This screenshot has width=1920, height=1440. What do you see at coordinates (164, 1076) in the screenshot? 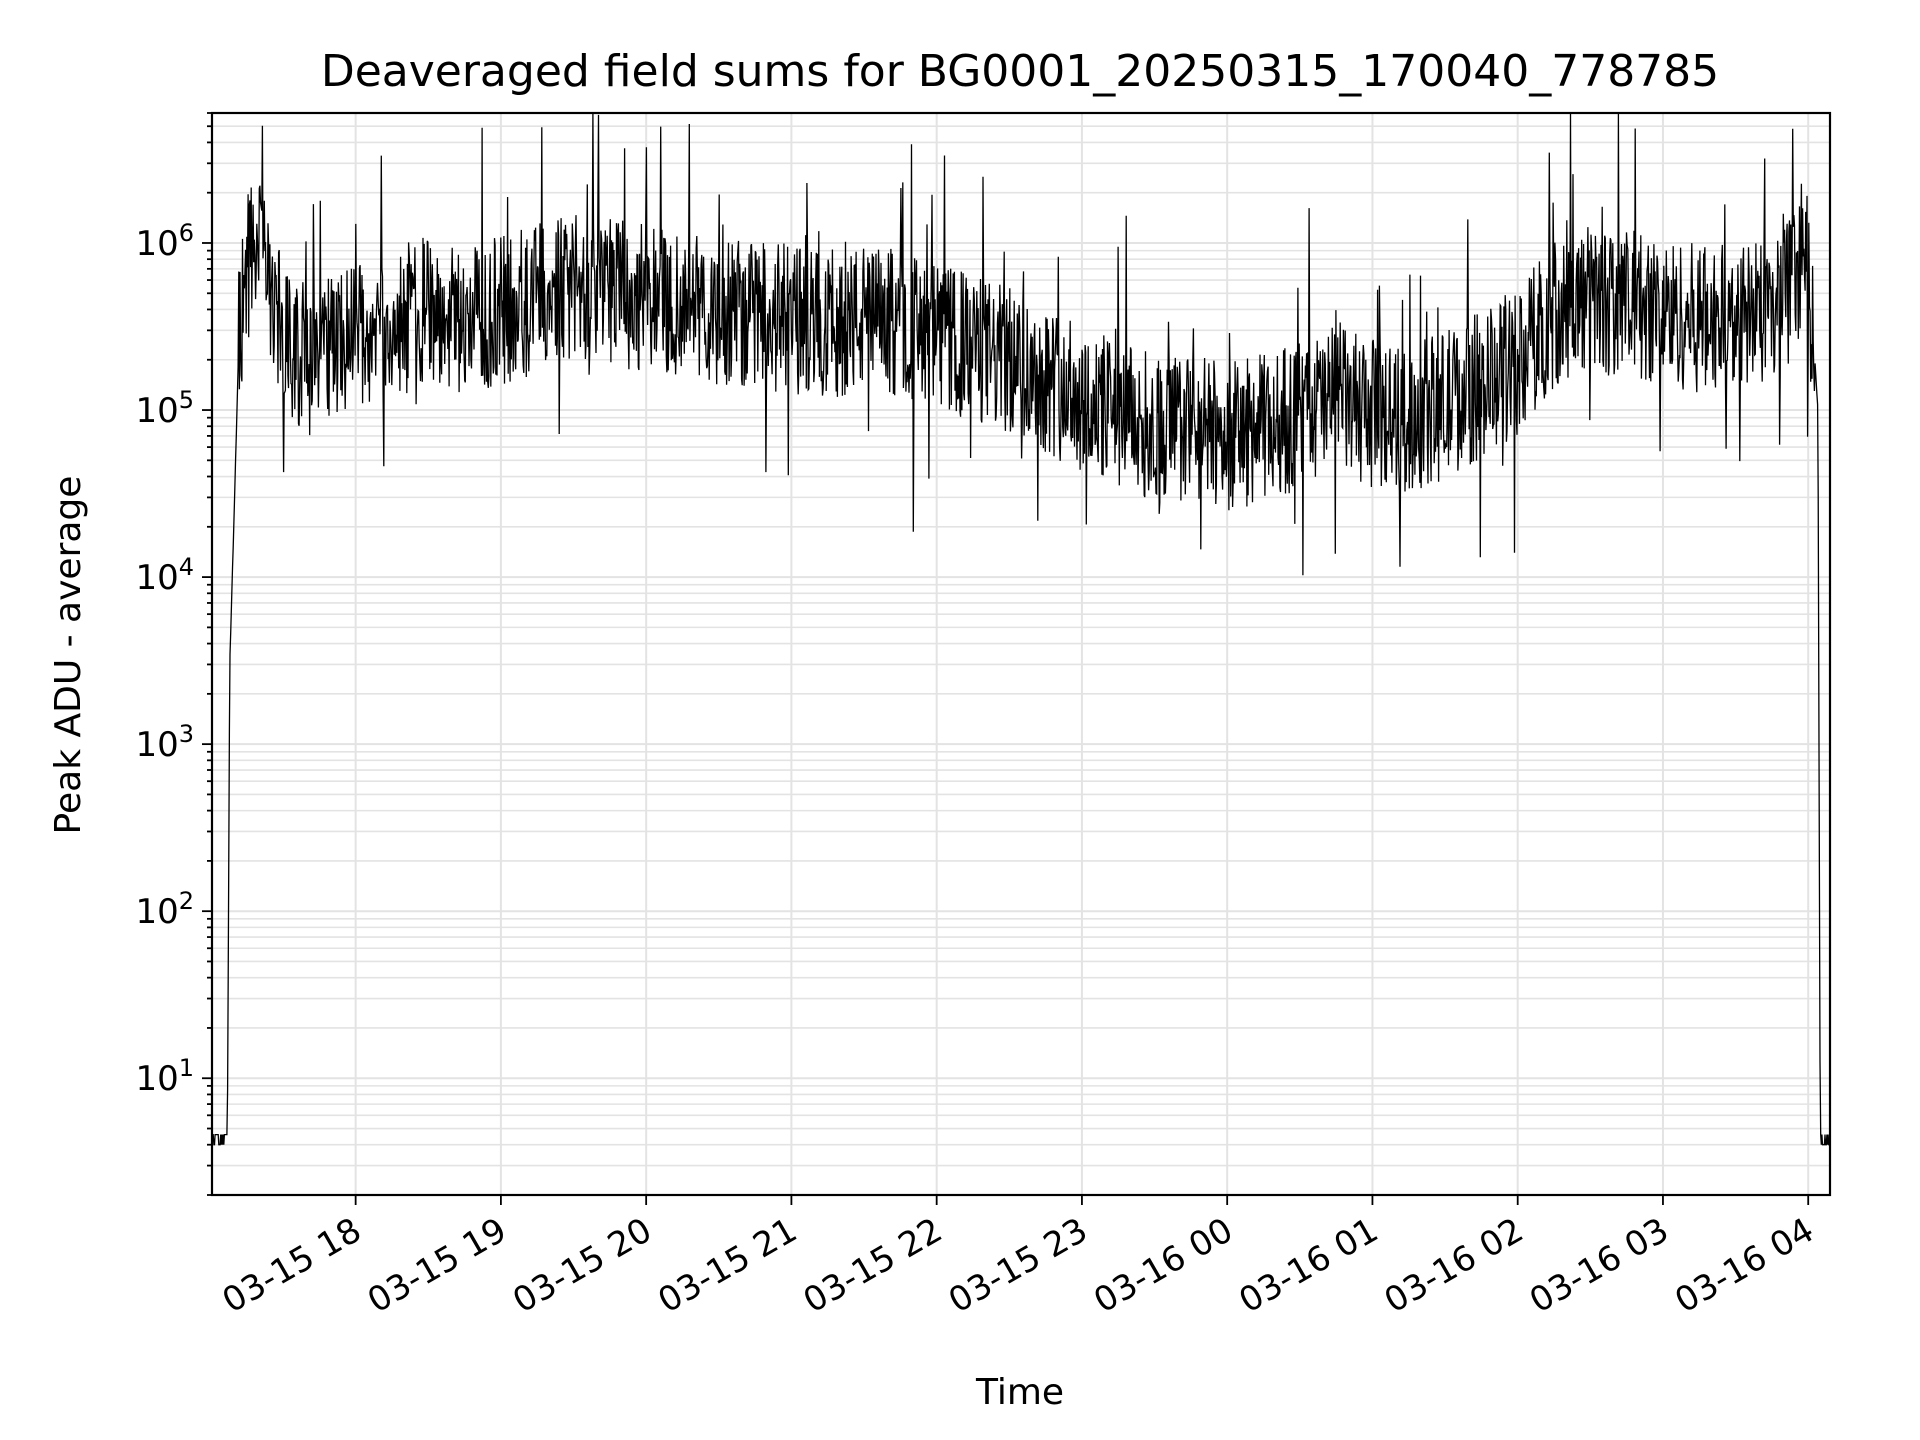
I see `y-tick-label: 10¹` at bounding box center [164, 1076].